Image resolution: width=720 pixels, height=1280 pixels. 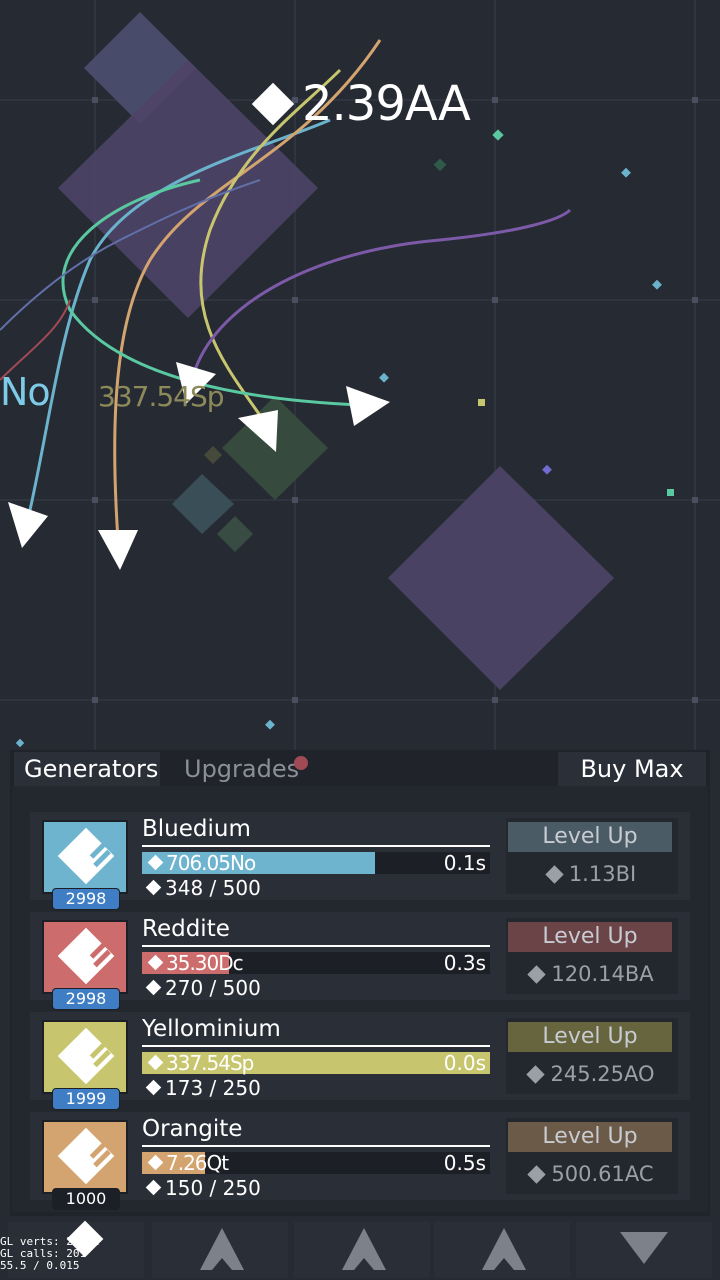 What do you see at coordinates (192, 1129) in the screenshot?
I see `generator-name: Orangite` at bounding box center [192, 1129].